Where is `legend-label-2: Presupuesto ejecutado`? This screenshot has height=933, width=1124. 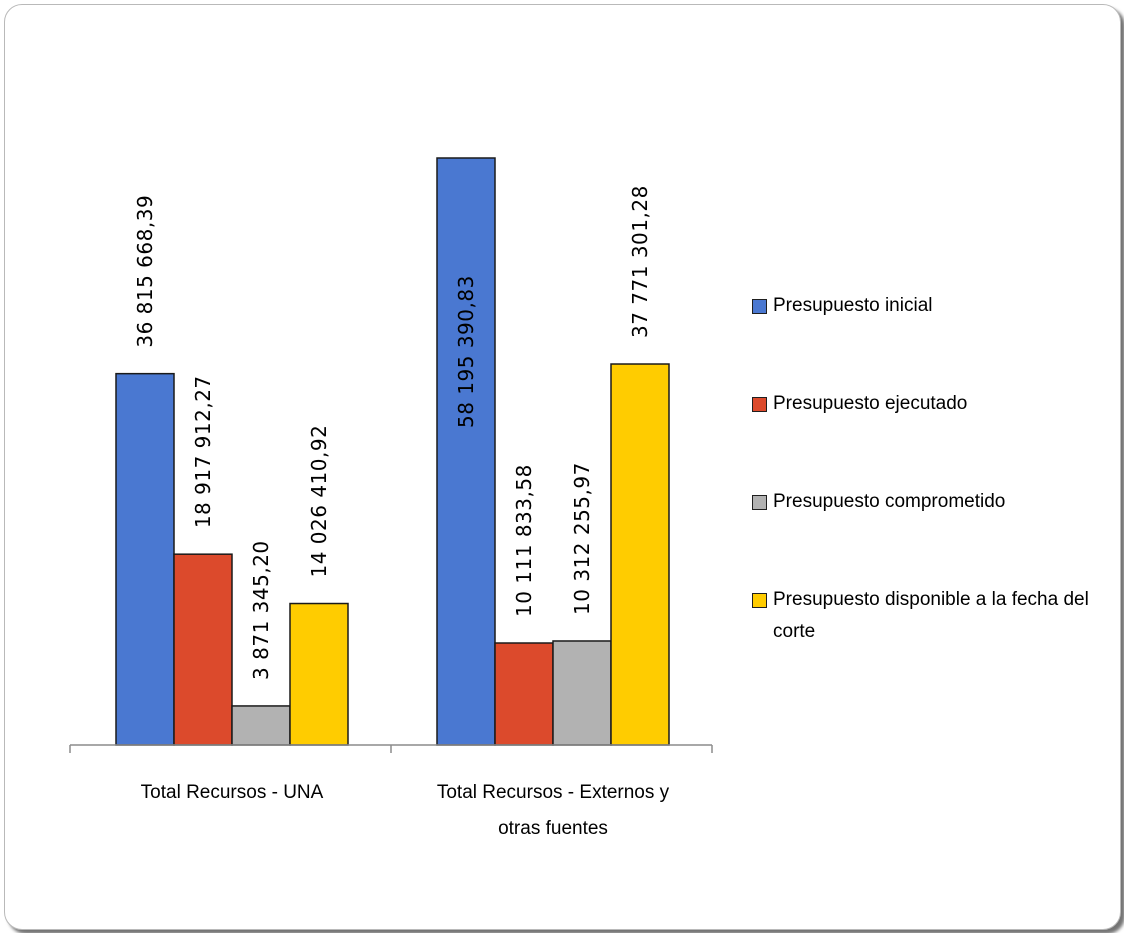
legend-label-2: Presupuesto ejecutado is located at coordinates (870, 403).